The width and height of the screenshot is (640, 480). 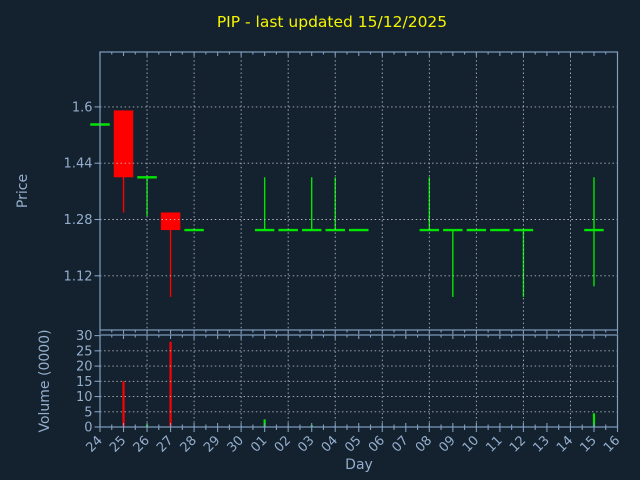 I want to click on day-tick-label: 27, so click(x=165, y=444).